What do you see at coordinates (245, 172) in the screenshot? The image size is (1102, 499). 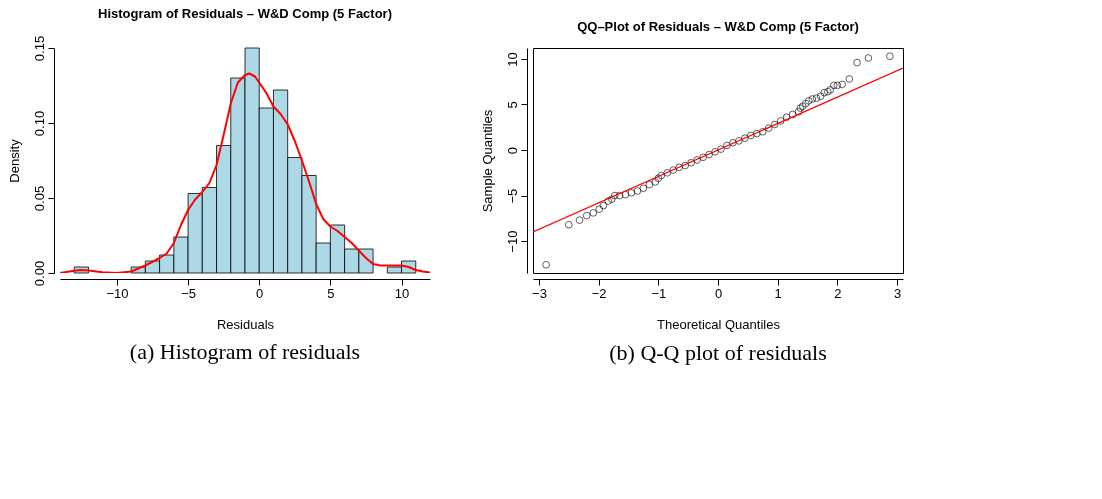 I see `line-series` at bounding box center [245, 172].